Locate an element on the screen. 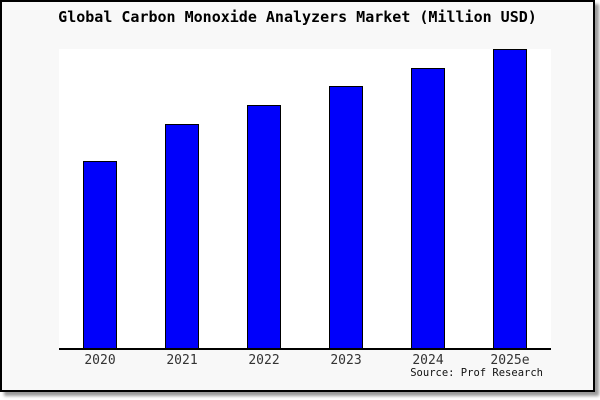 The width and height of the screenshot is (600, 400). bar-slot-2025e is located at coordinates (510, 198).